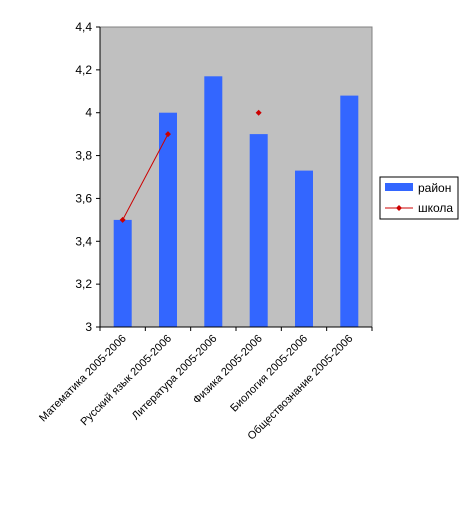 This screenshot has height=511, width=468. What do you see at coordinates (83, 156) in the screenshot?
I see `y-tick-label-4: 3,8` at bounding box center [83, 156].